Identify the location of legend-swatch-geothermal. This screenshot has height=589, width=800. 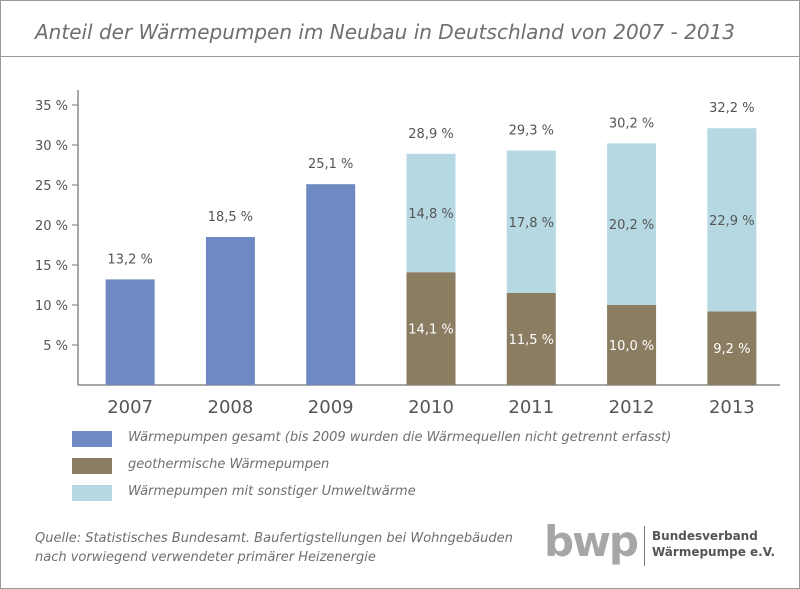
(92, 466).